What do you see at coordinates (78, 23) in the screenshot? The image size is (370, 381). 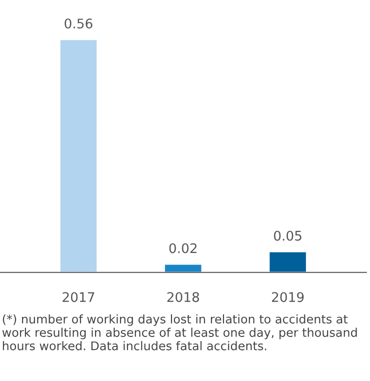 I see `data-label: 0.56` at bounding box center [78, 23].